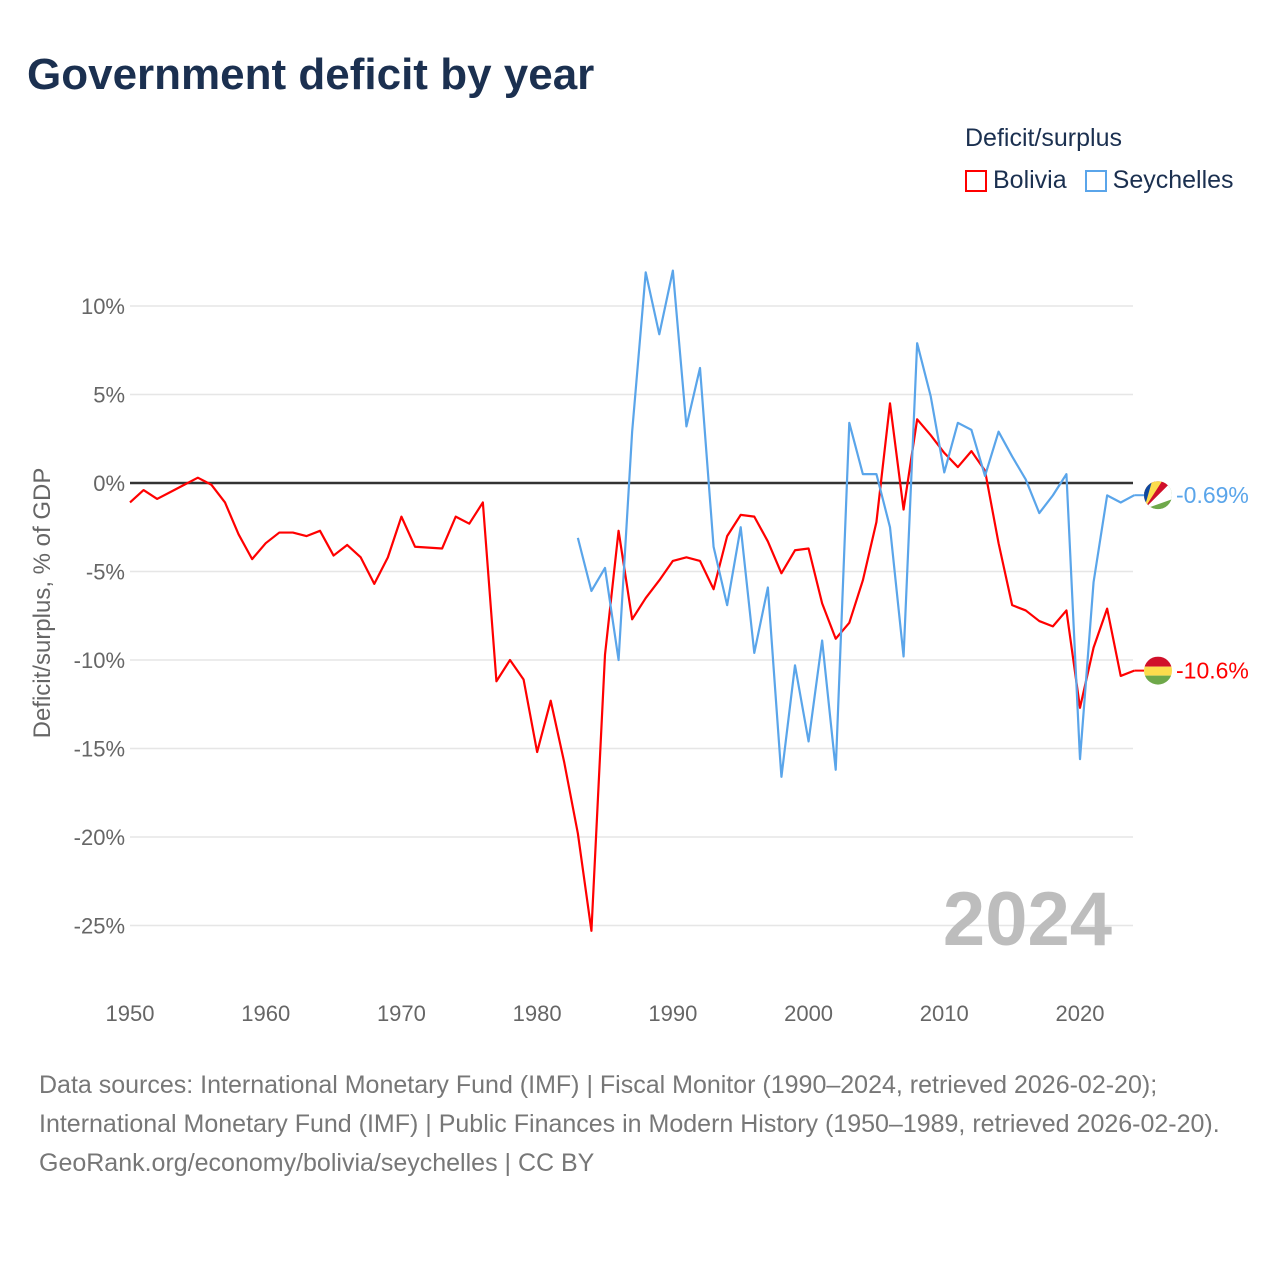 This screenshot has height=1280, width=1280. Describe the element at coordinates (99, 926) in the screenshot. I see `y-tick-label: -25%` at that location.